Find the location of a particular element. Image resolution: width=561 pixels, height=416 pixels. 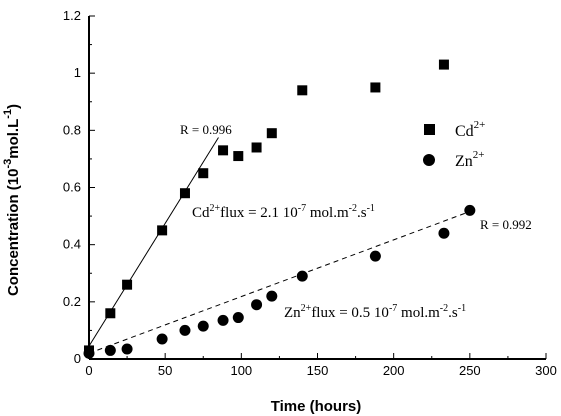

zn-flux-prefix: Zn is located at coordinates (292, 313).